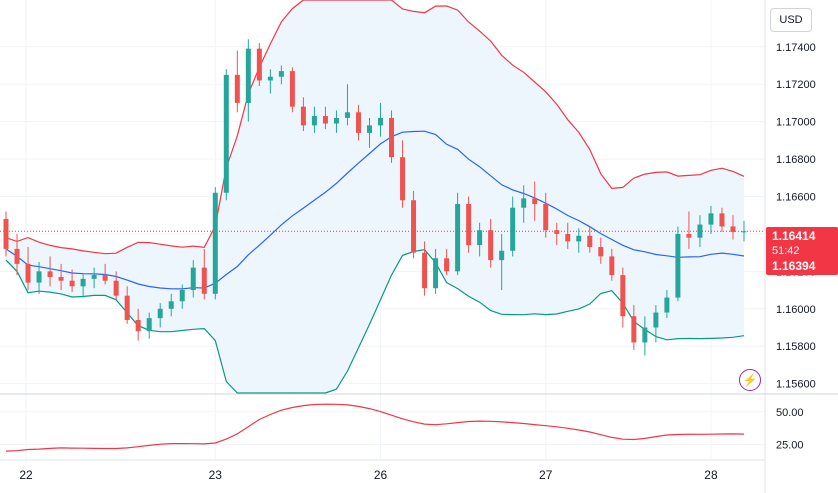 This screenshot has height=493, width=838. I want to click on time-tick-label: 22, so click(26, 475).